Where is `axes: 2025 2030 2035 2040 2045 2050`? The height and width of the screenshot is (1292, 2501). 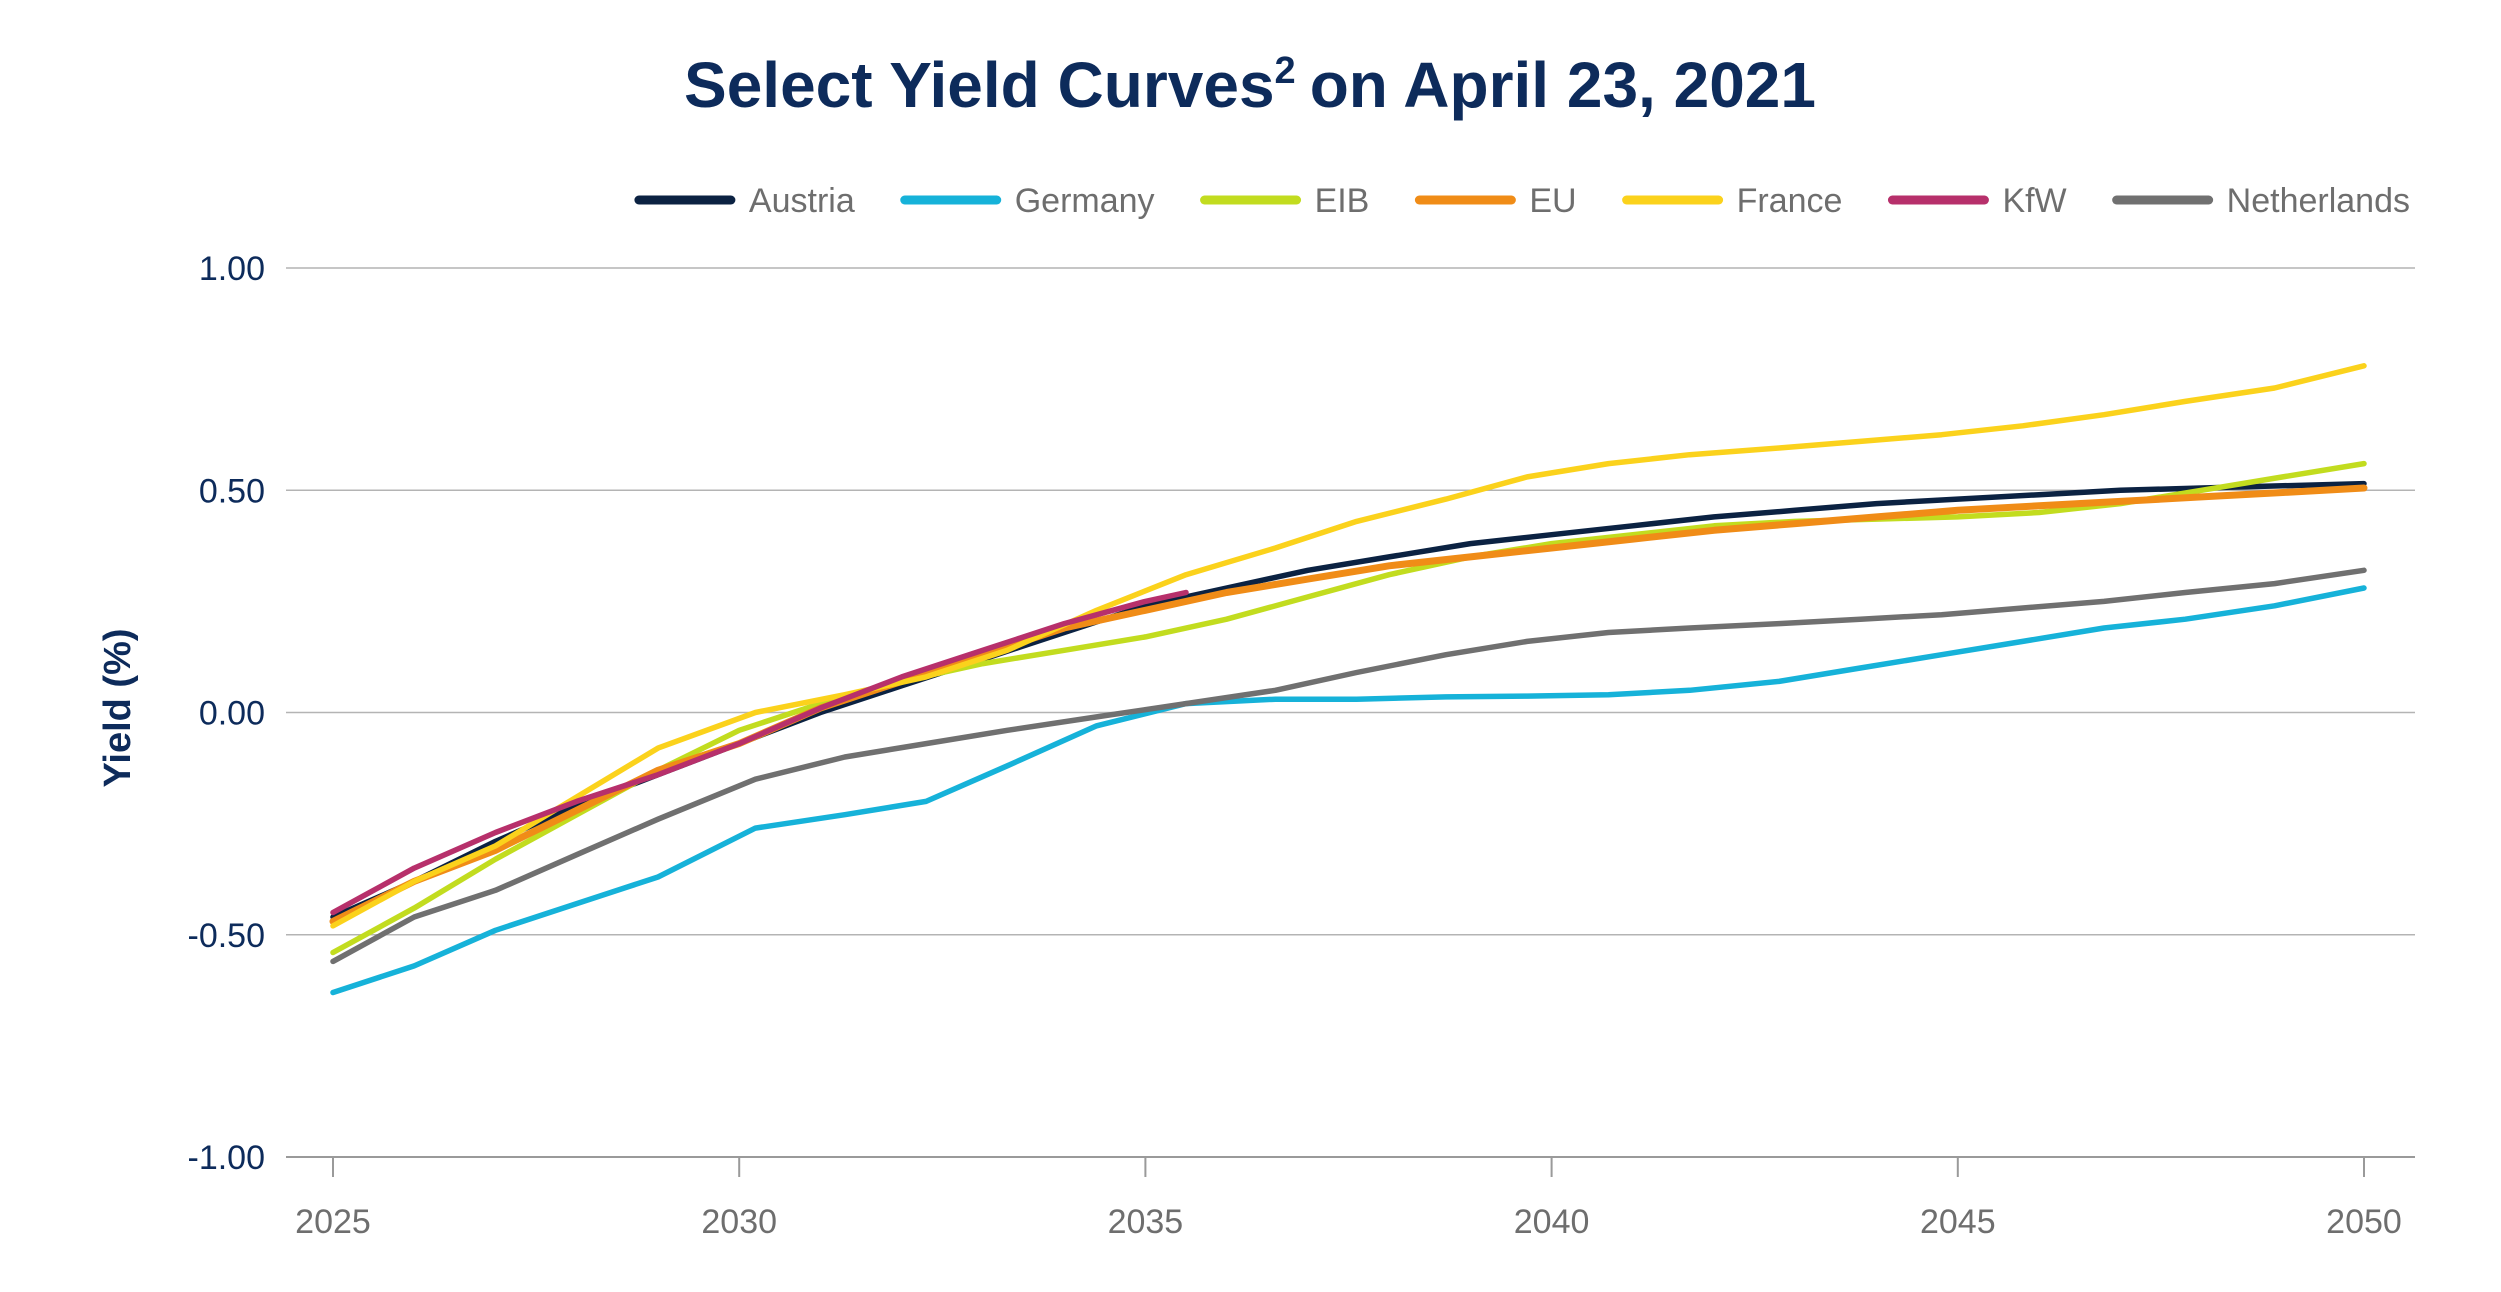
axes: 2025 2030 2035 2040 2045 2050 is located at coordinates (1348, 1199).